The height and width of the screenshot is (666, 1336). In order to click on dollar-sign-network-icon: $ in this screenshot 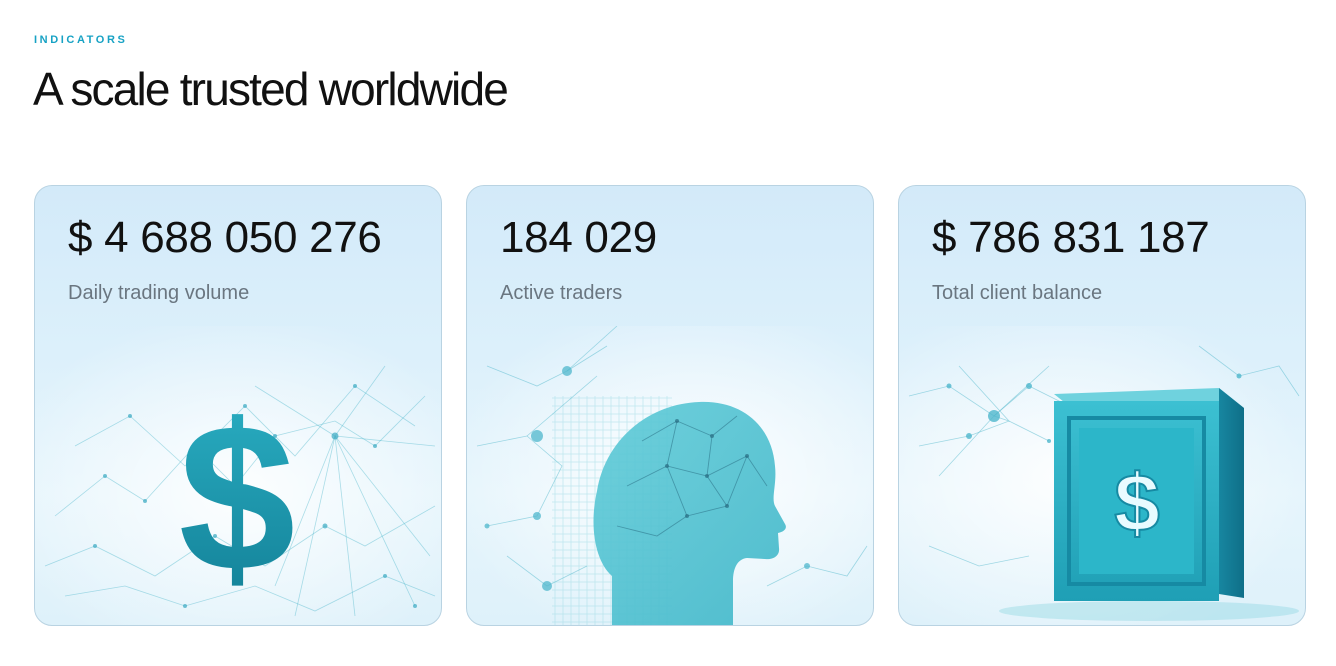, I will do `click(238, 475)`.